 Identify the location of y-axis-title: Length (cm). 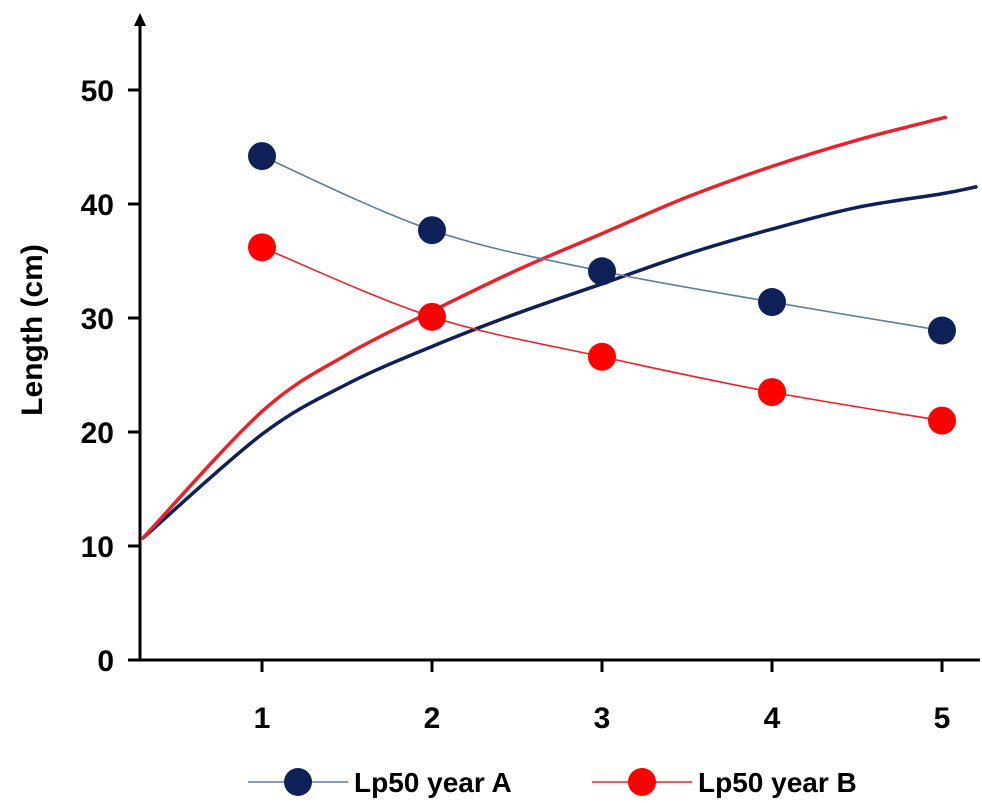
(32, 330).